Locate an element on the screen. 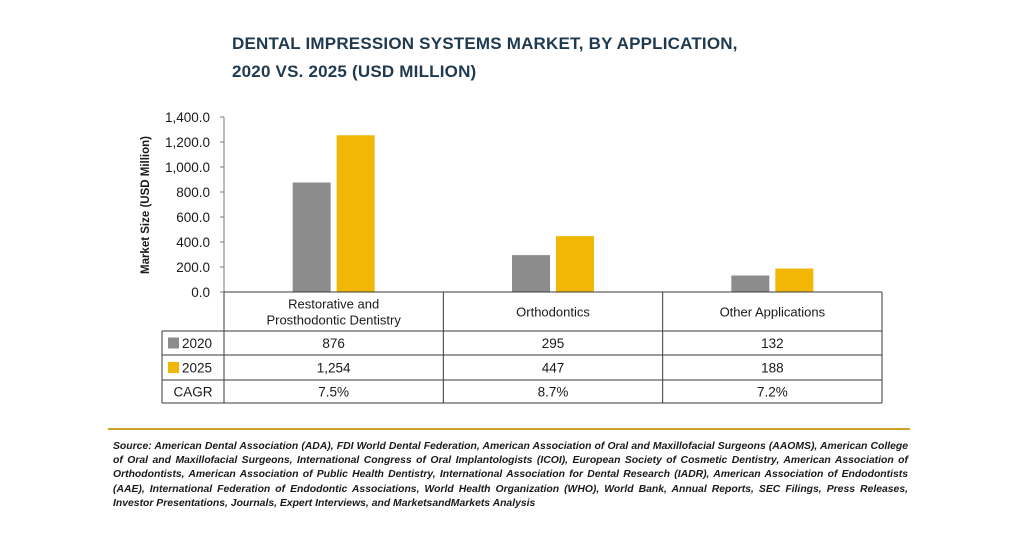 The height and width of the screenshot is (555, 1024). cagr-value: 7.2% is located at coordinates (772, 392).